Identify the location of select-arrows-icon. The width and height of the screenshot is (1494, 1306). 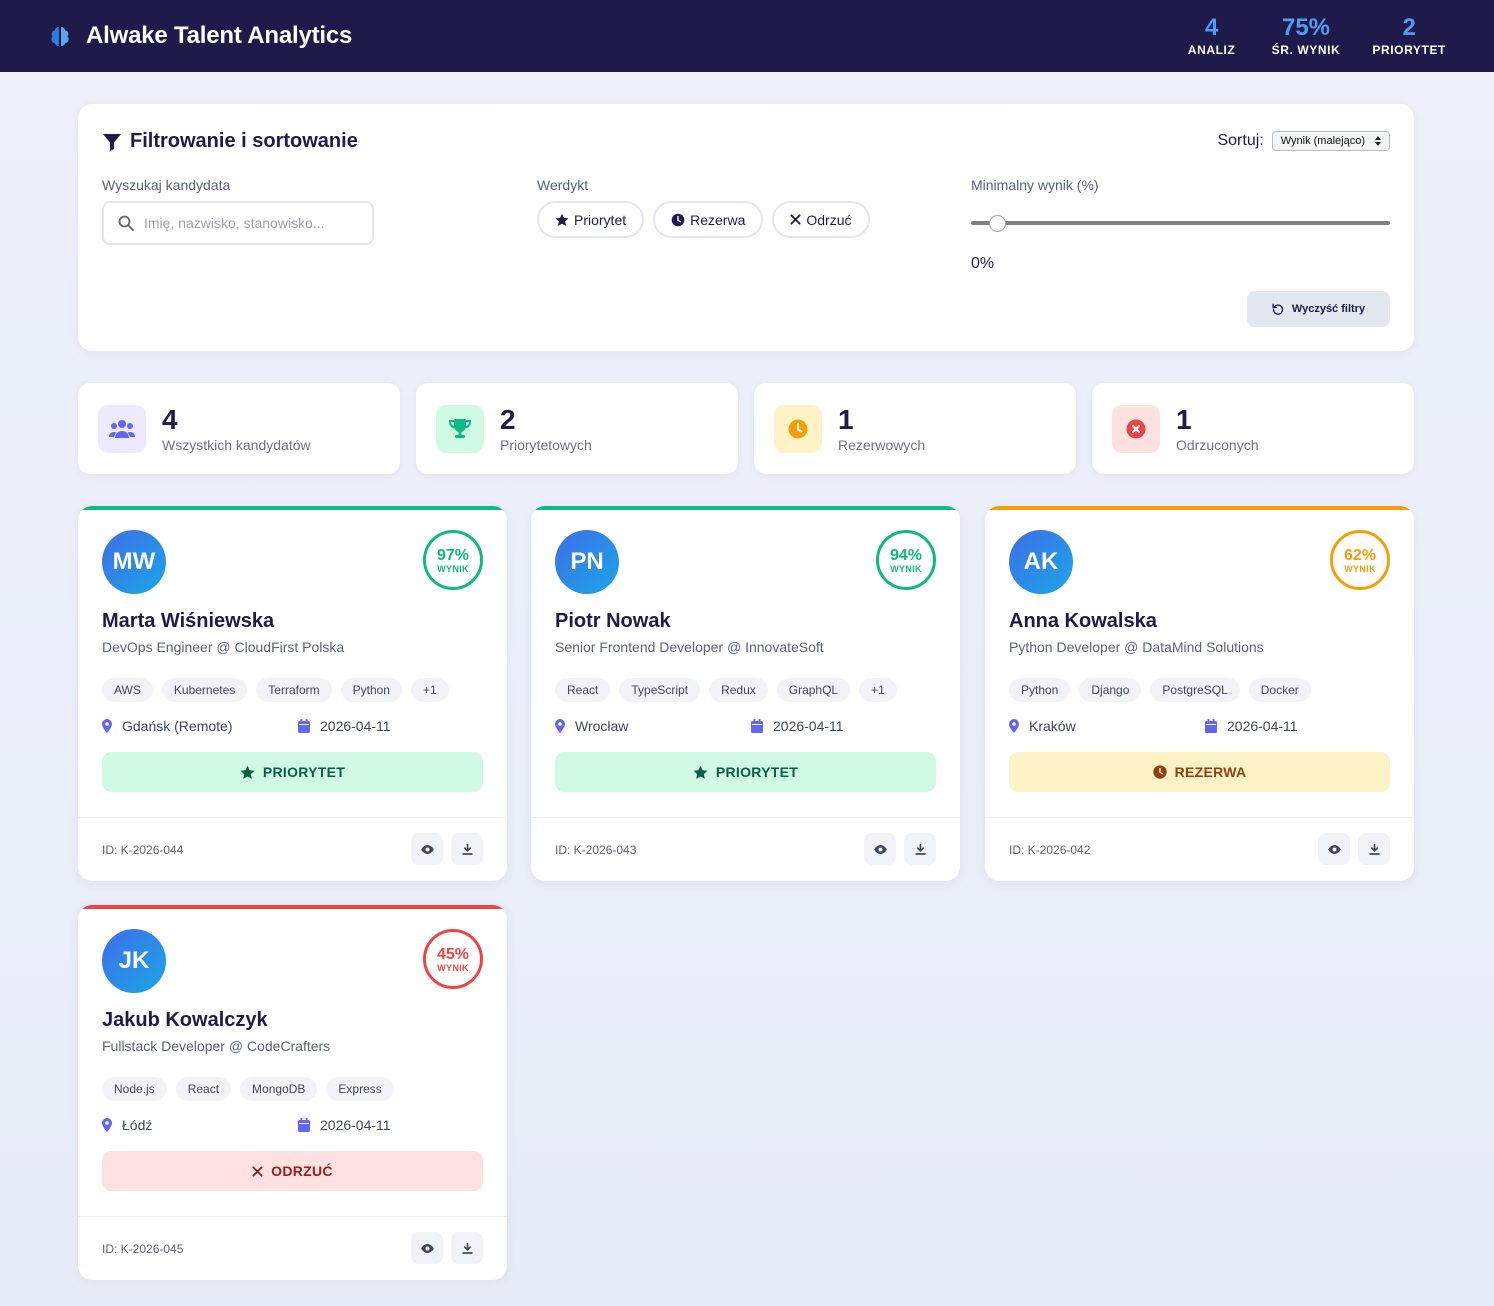
(1378, 141).